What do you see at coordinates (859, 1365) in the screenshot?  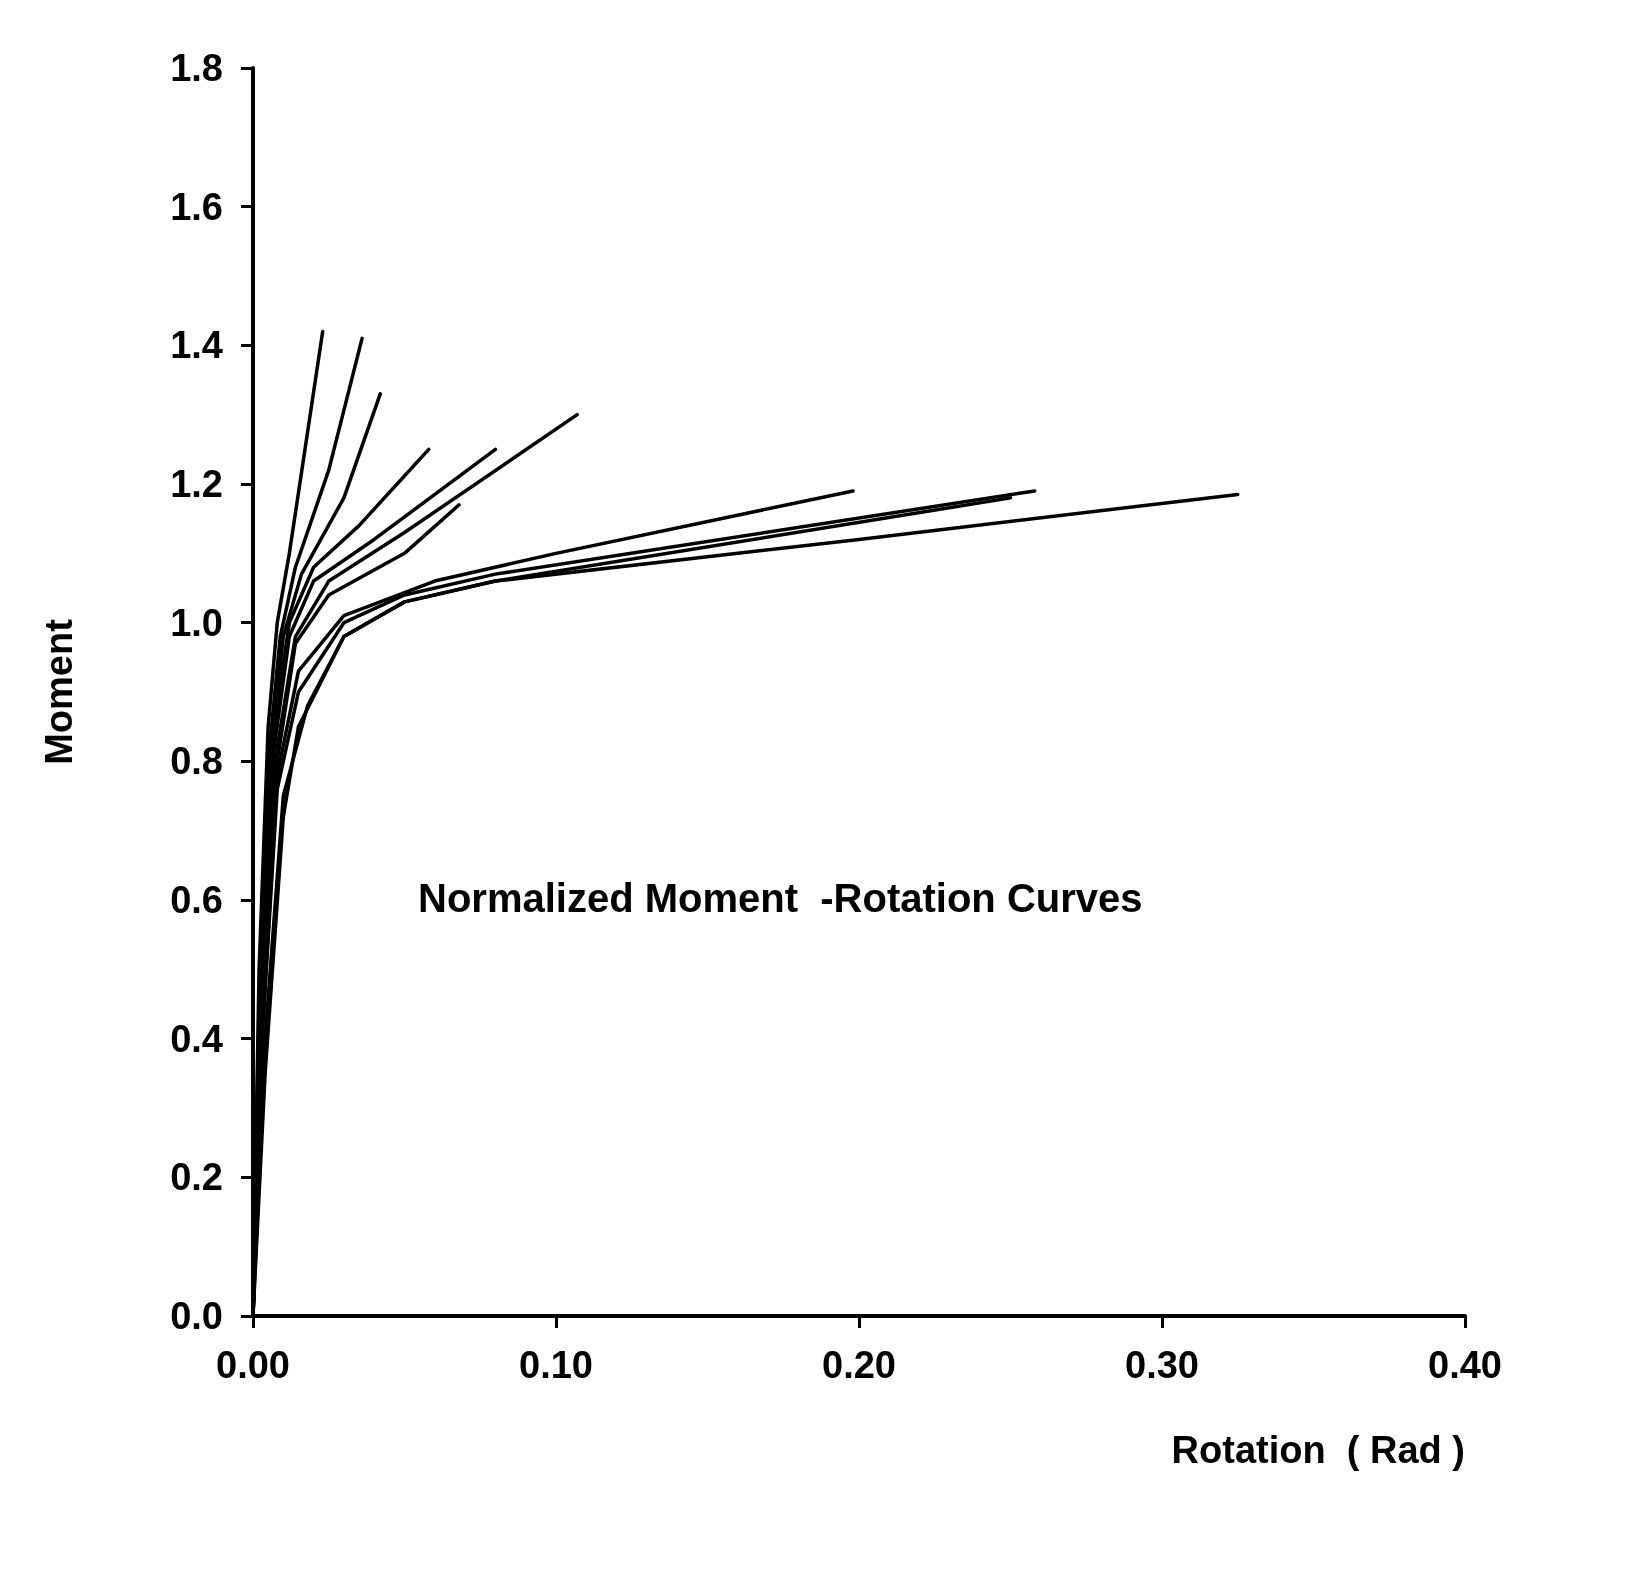 I see `x-tick-label: 0.20` at bounding box center [859, 1365].